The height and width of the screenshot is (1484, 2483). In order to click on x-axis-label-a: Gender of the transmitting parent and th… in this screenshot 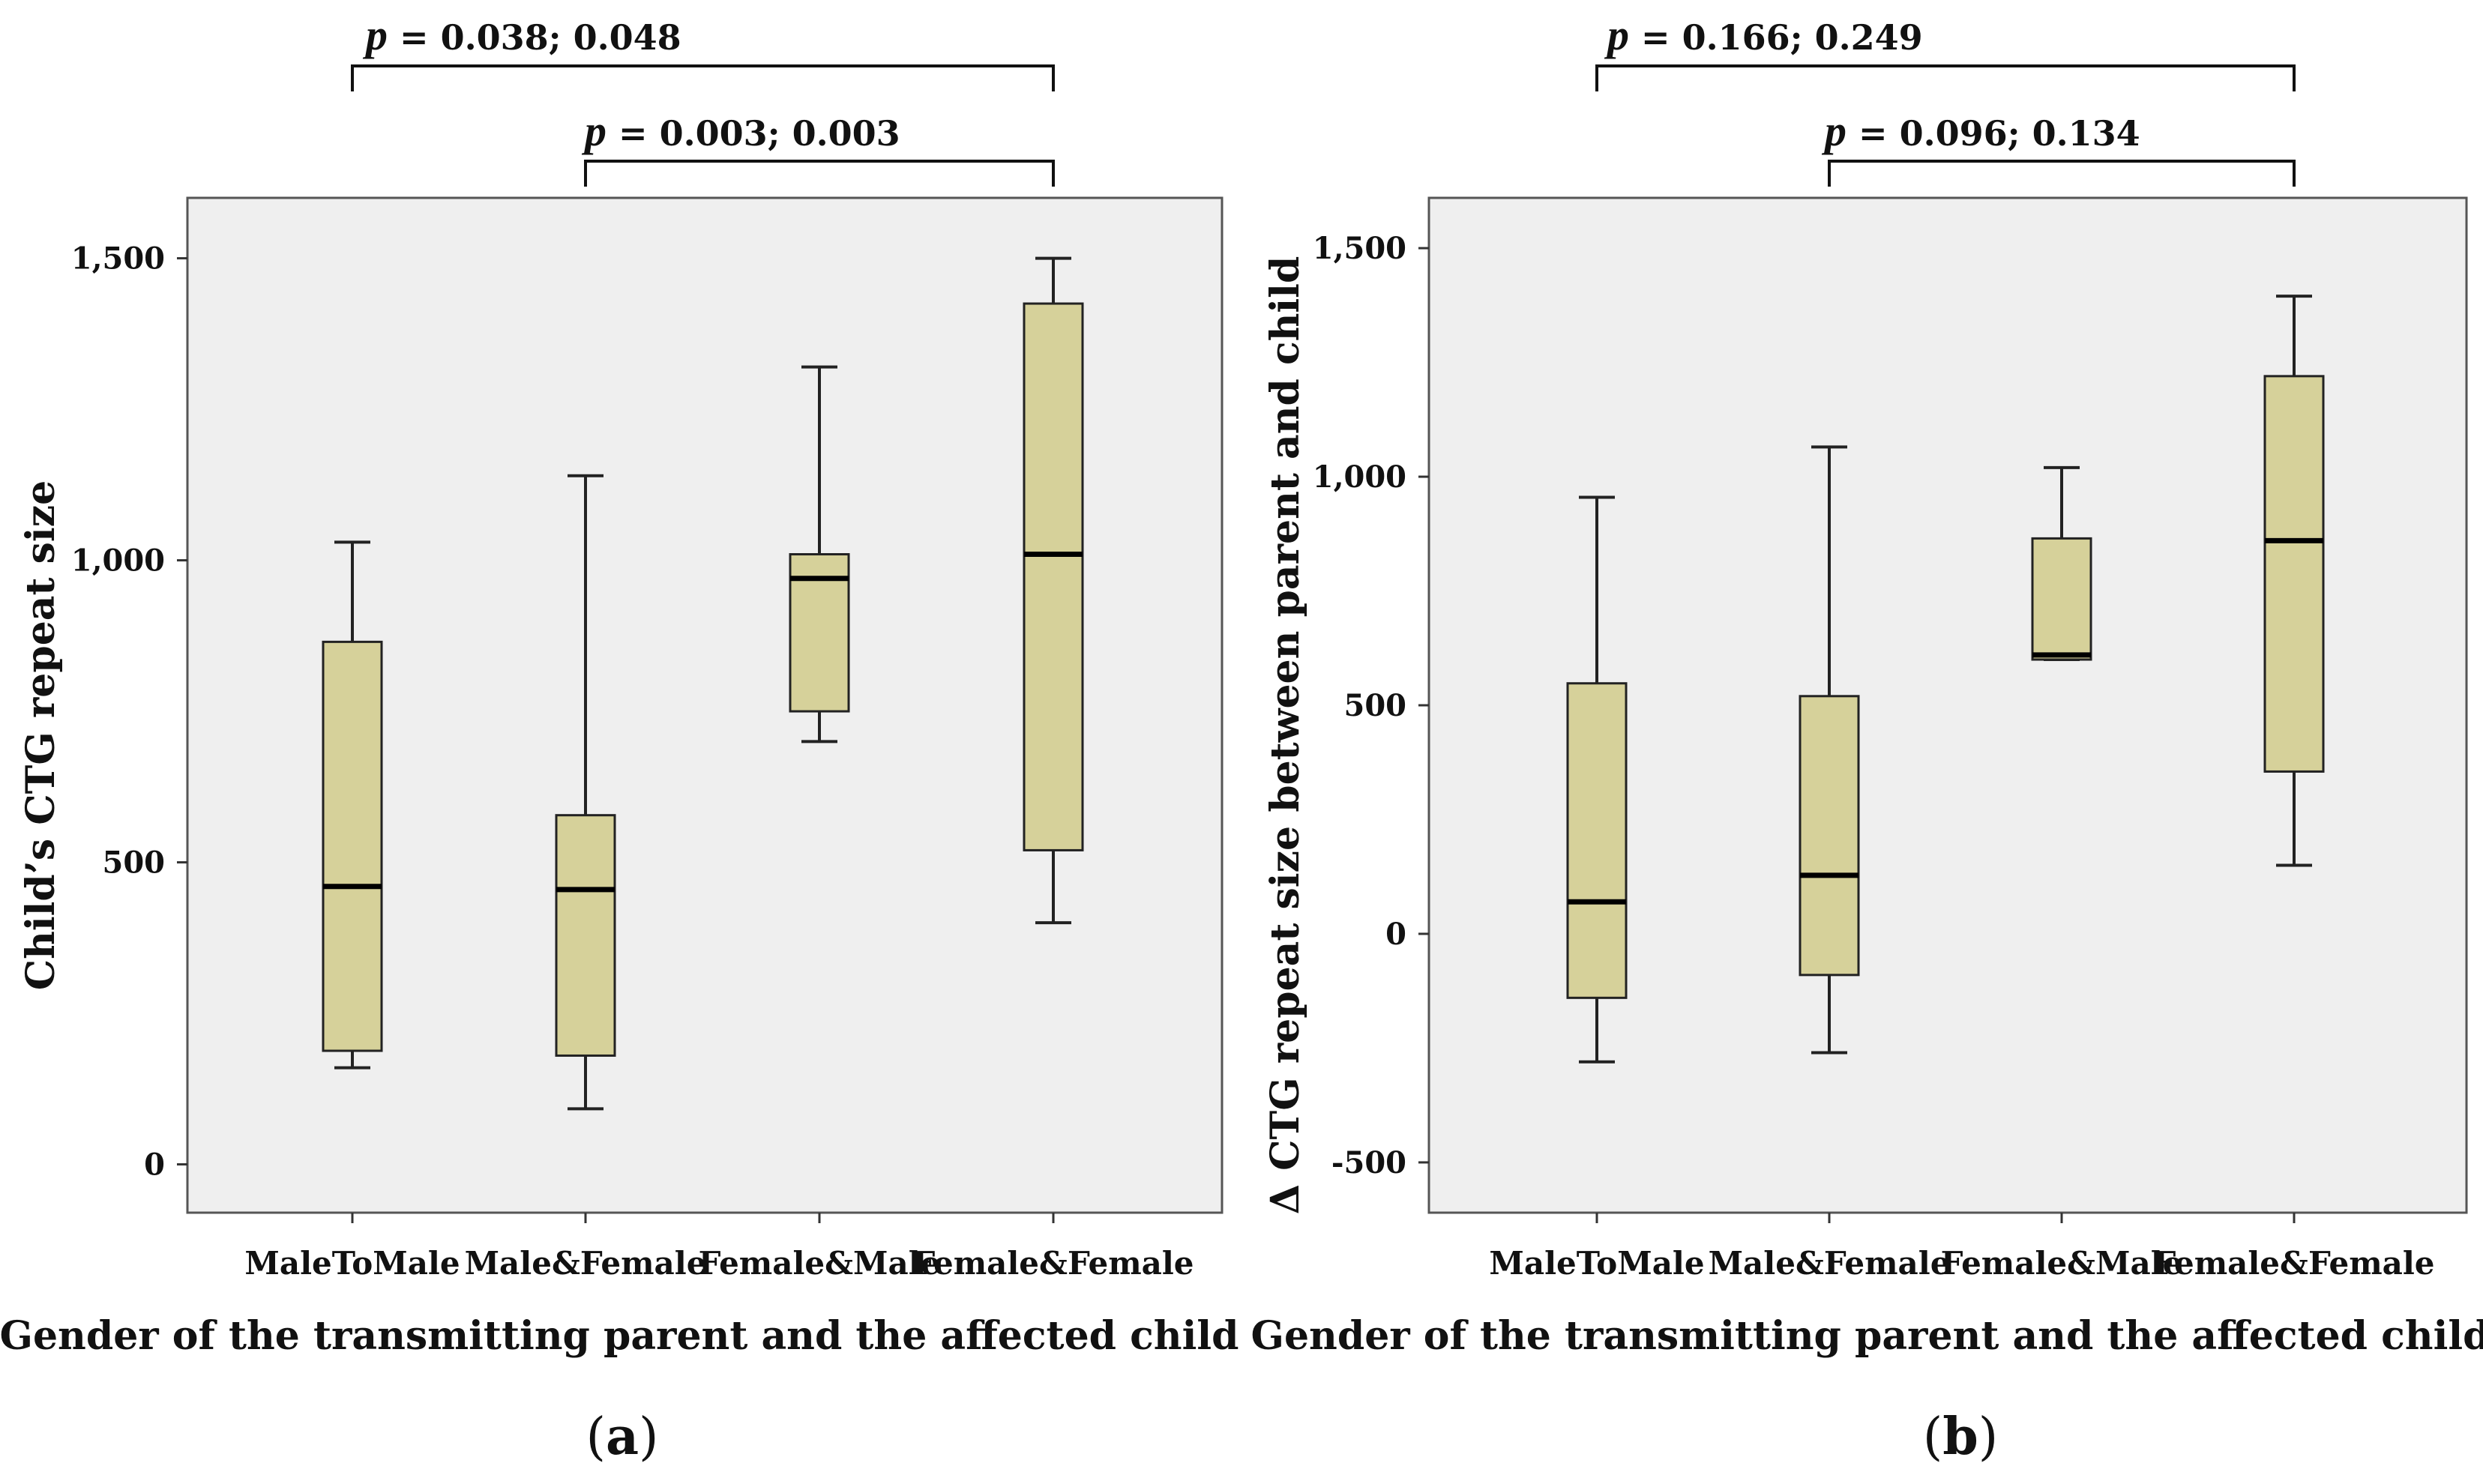, I will do `click(619, 1336)`.